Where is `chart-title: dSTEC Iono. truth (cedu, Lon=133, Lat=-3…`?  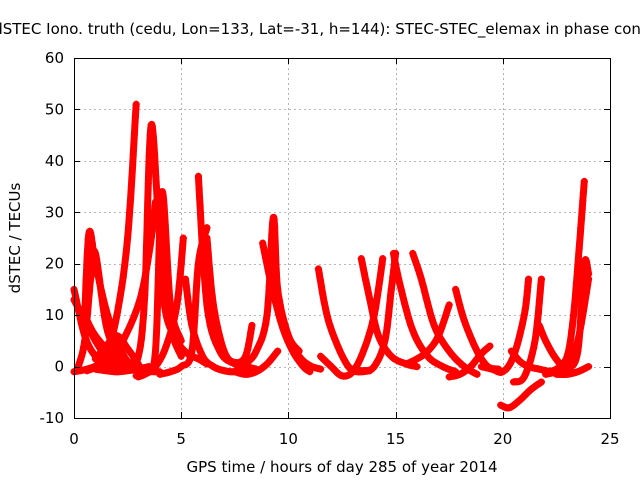 chart-title: dSTEC Iono. truth (cedu, Lon=133, Lat=-3… is located at coordinates (320, 29).